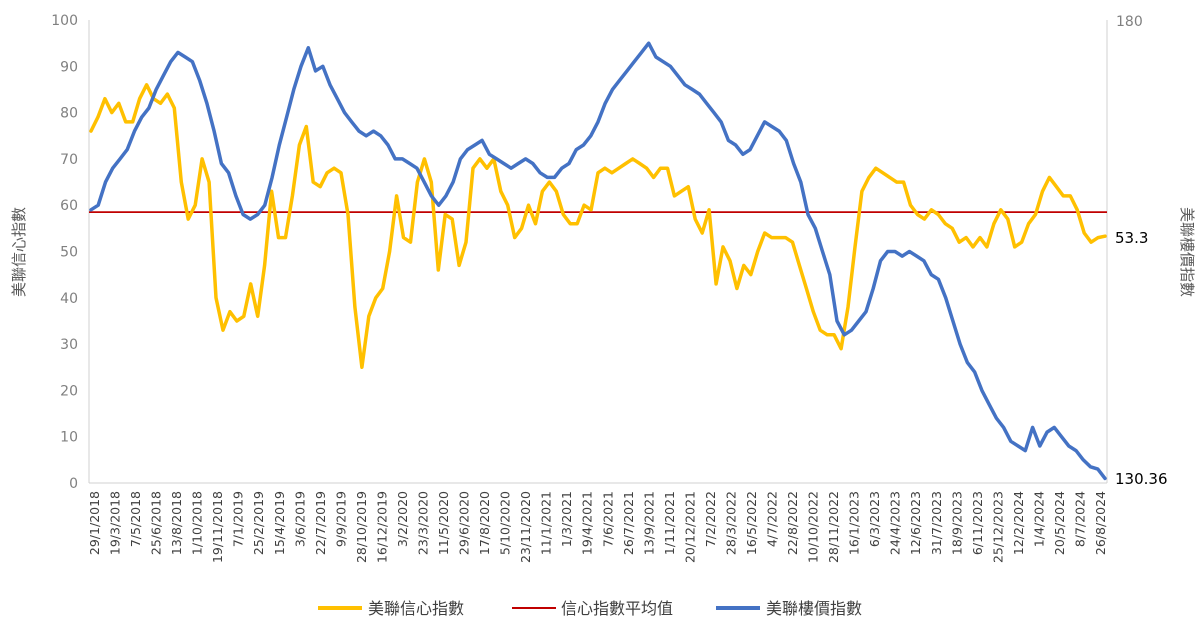 Image resolution: width=1200 pixels, height=633 pixels. Describe the element at coordinates (402, 519) in the screenshot. I see `x-tick-label: 3/2/2020` at that location.